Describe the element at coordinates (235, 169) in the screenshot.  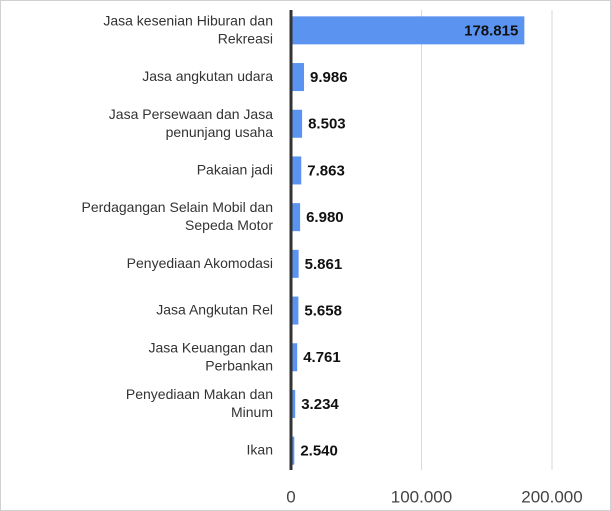
I see `y-tick-label: Pakaian jadi` at that location.